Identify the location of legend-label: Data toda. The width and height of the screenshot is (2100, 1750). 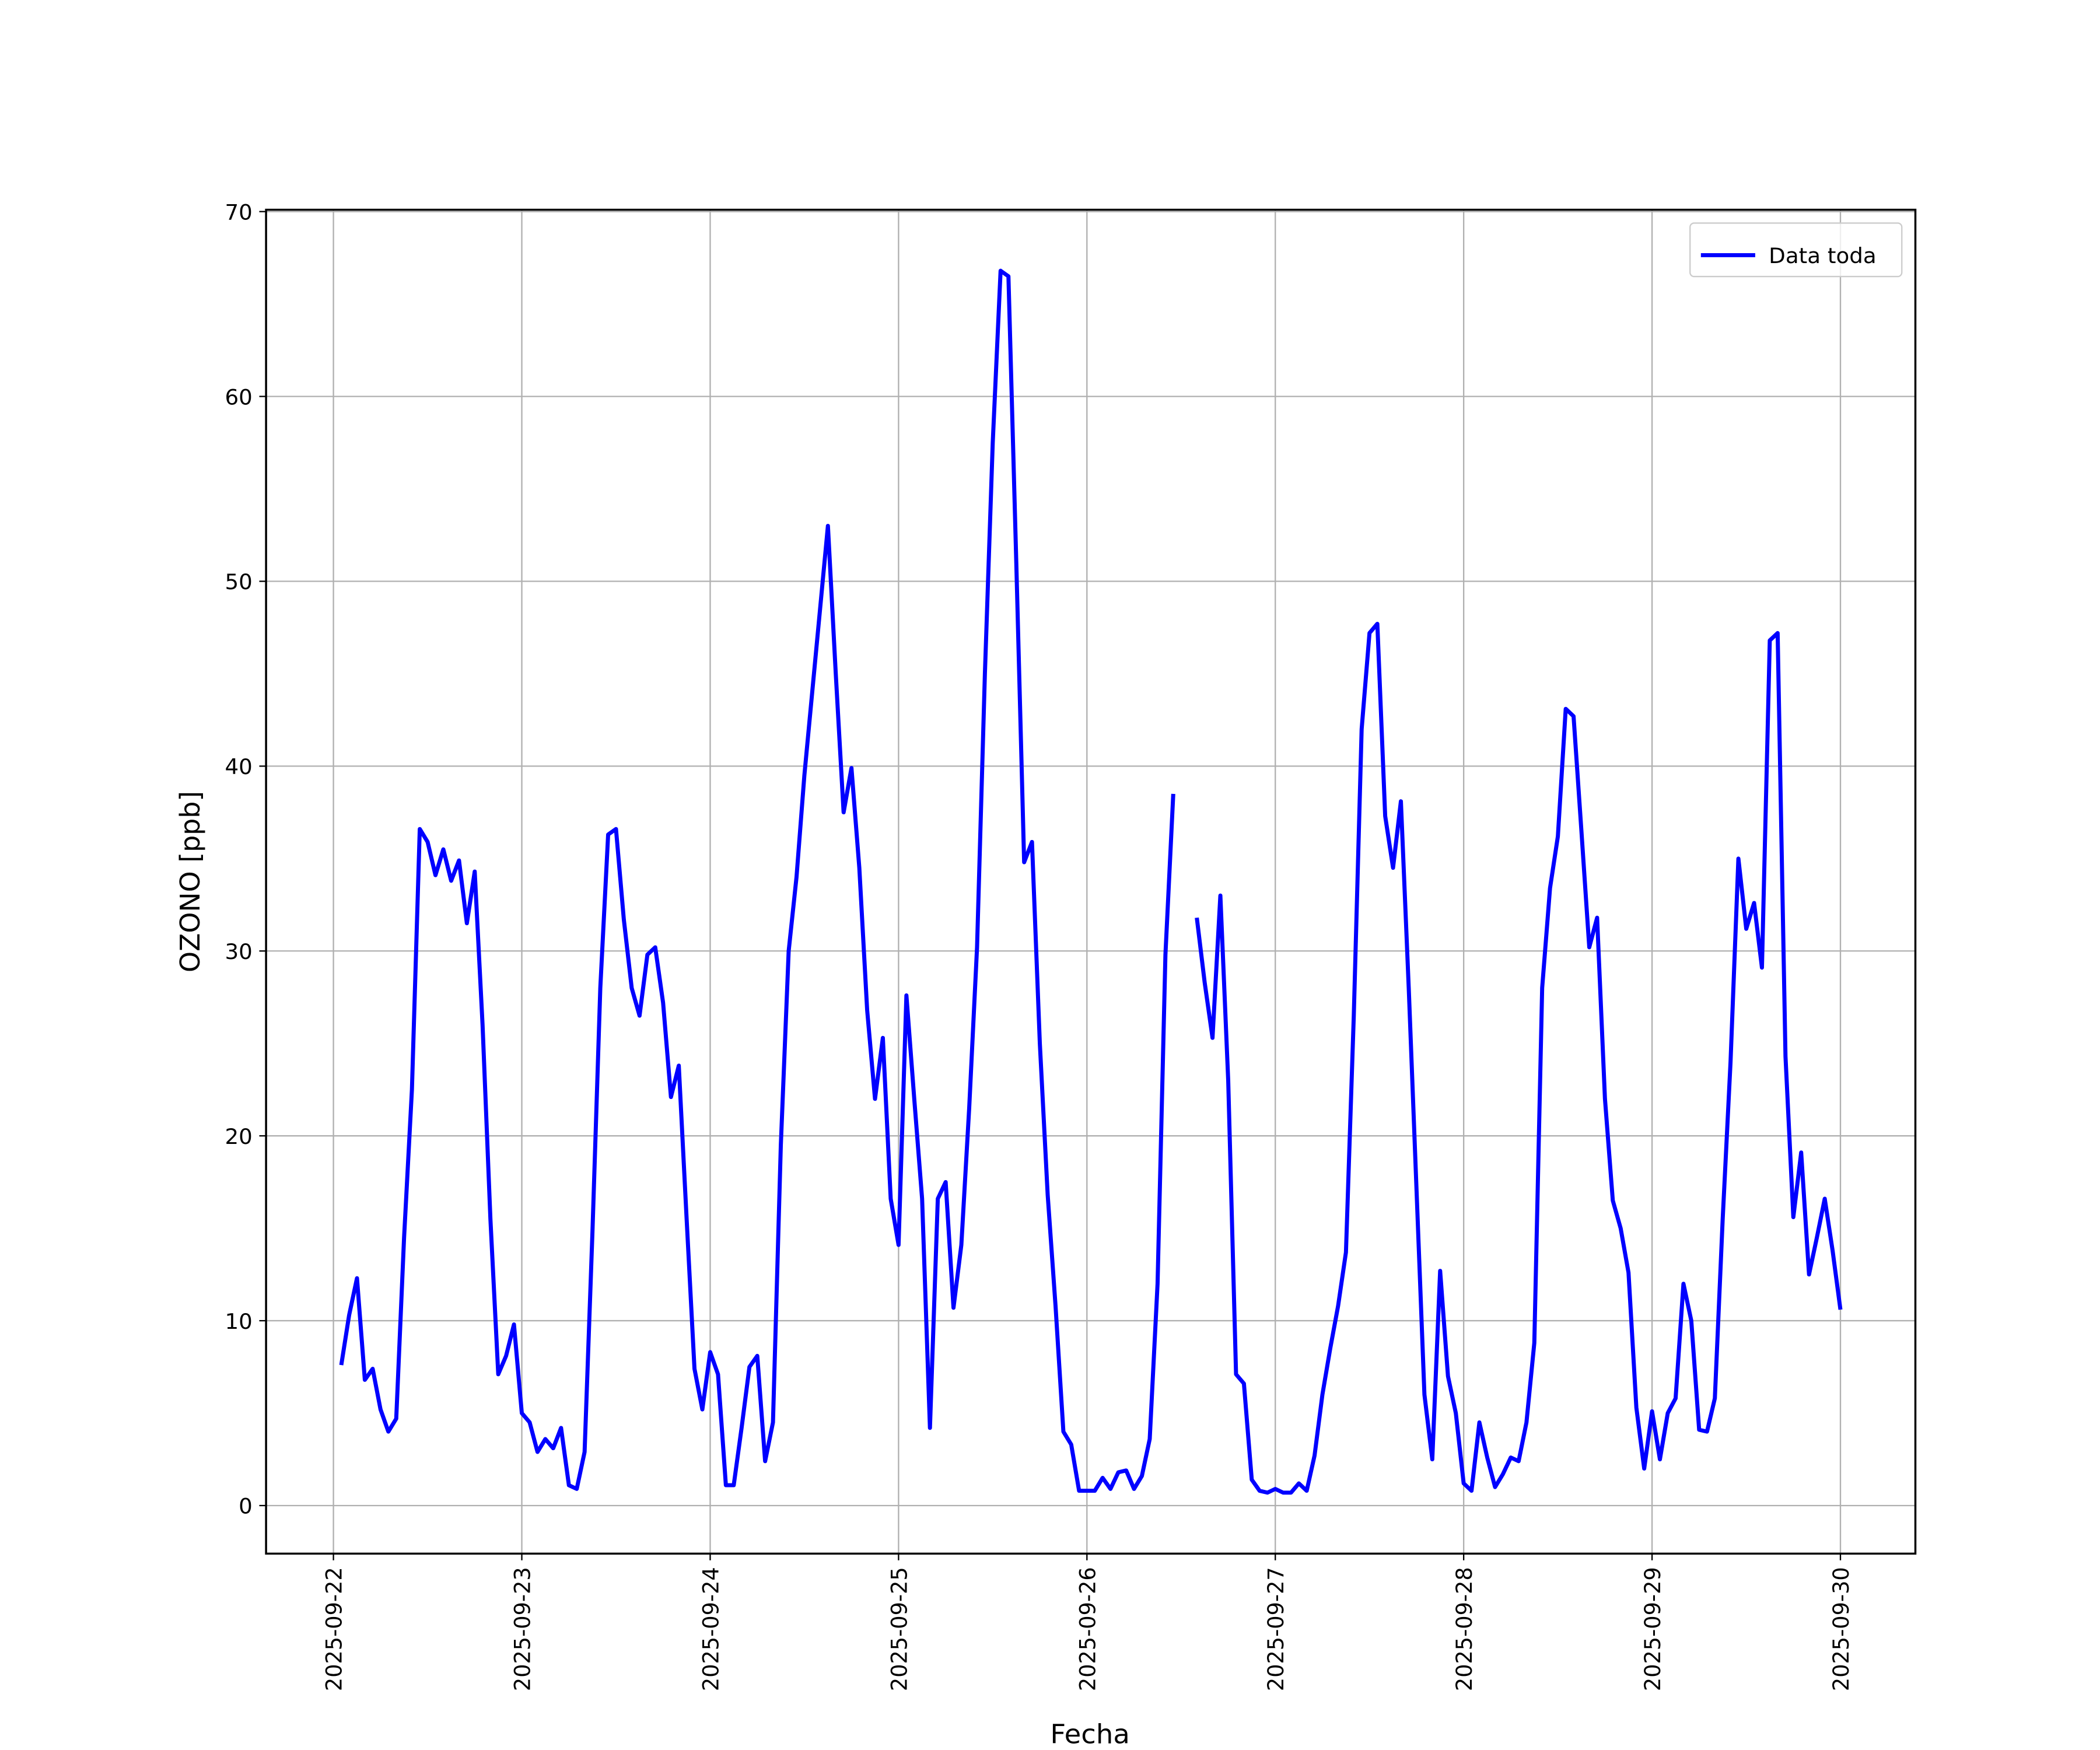
(1822, 256).